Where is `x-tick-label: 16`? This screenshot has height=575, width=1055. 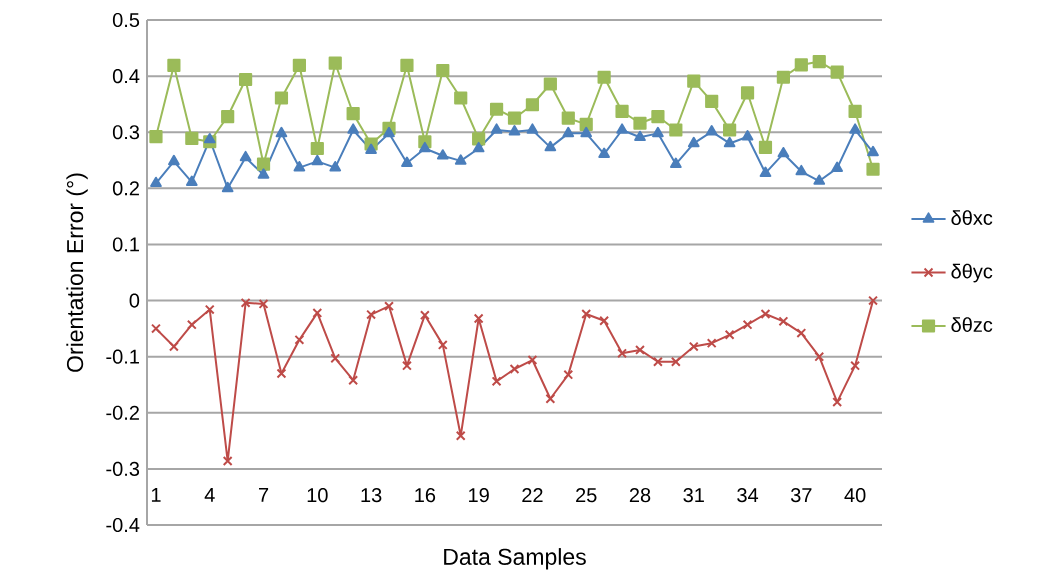
x-tick-label: 16 is located at coordinates (425, 495).